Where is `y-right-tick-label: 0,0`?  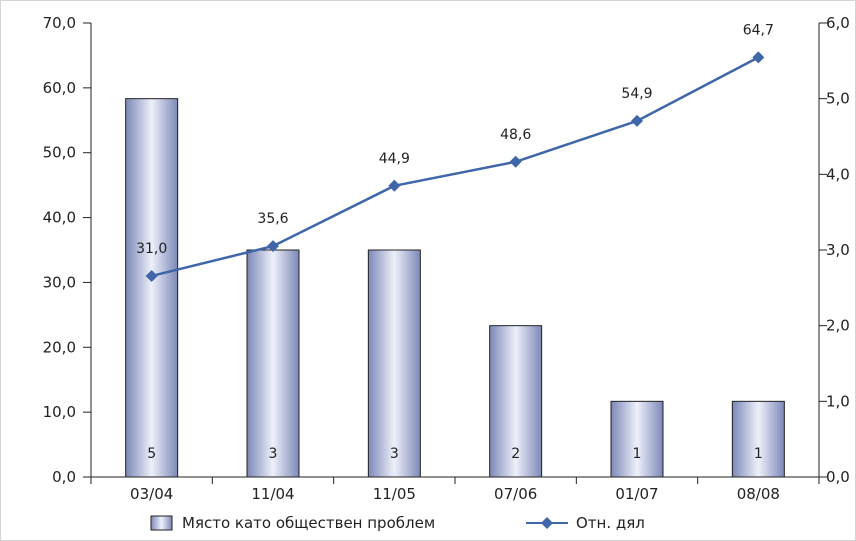
y-right-tick-label: 0,0 is located at coordinates (838, 477).